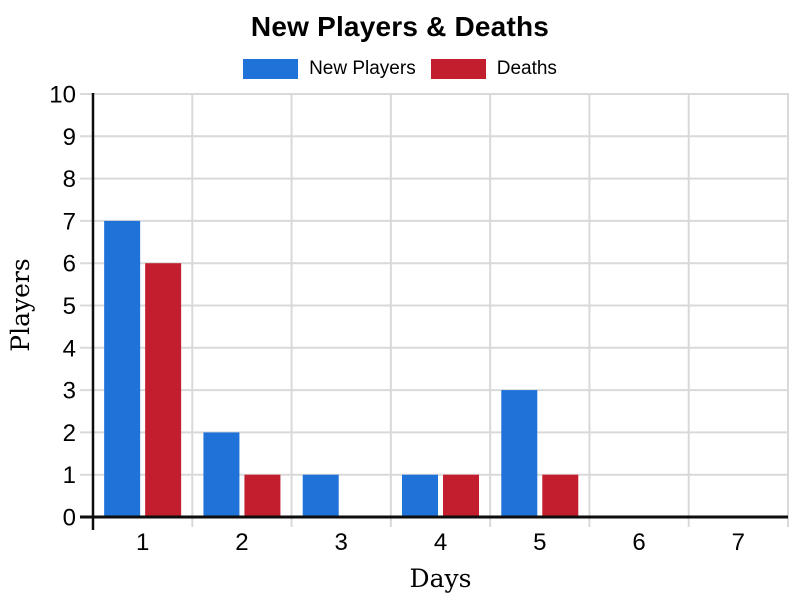 The image size is (800, 600). Describe the element at coordinates (638, 542) in the screenshot. I see `x-tick-label: 6` at that location.